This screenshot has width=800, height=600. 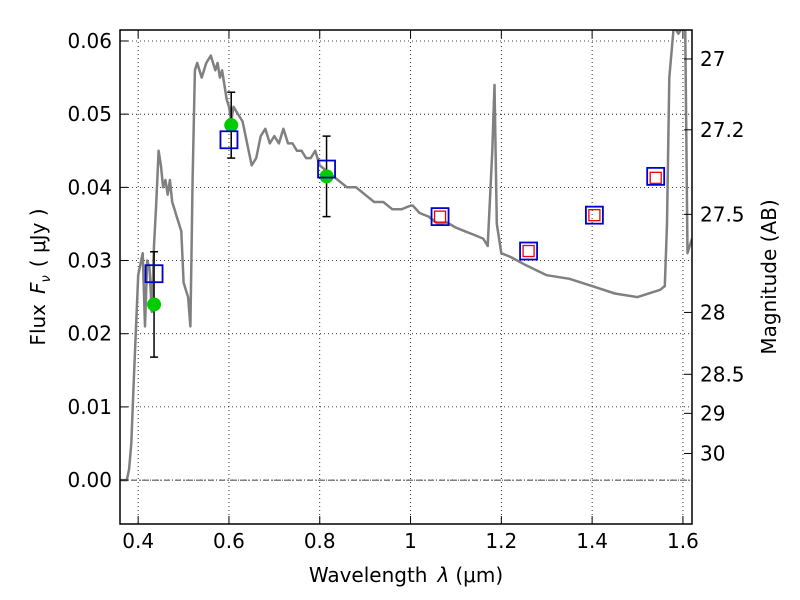 I want to click on y-axis-label-unit: ( μJy ), so click(x=38, y=237).